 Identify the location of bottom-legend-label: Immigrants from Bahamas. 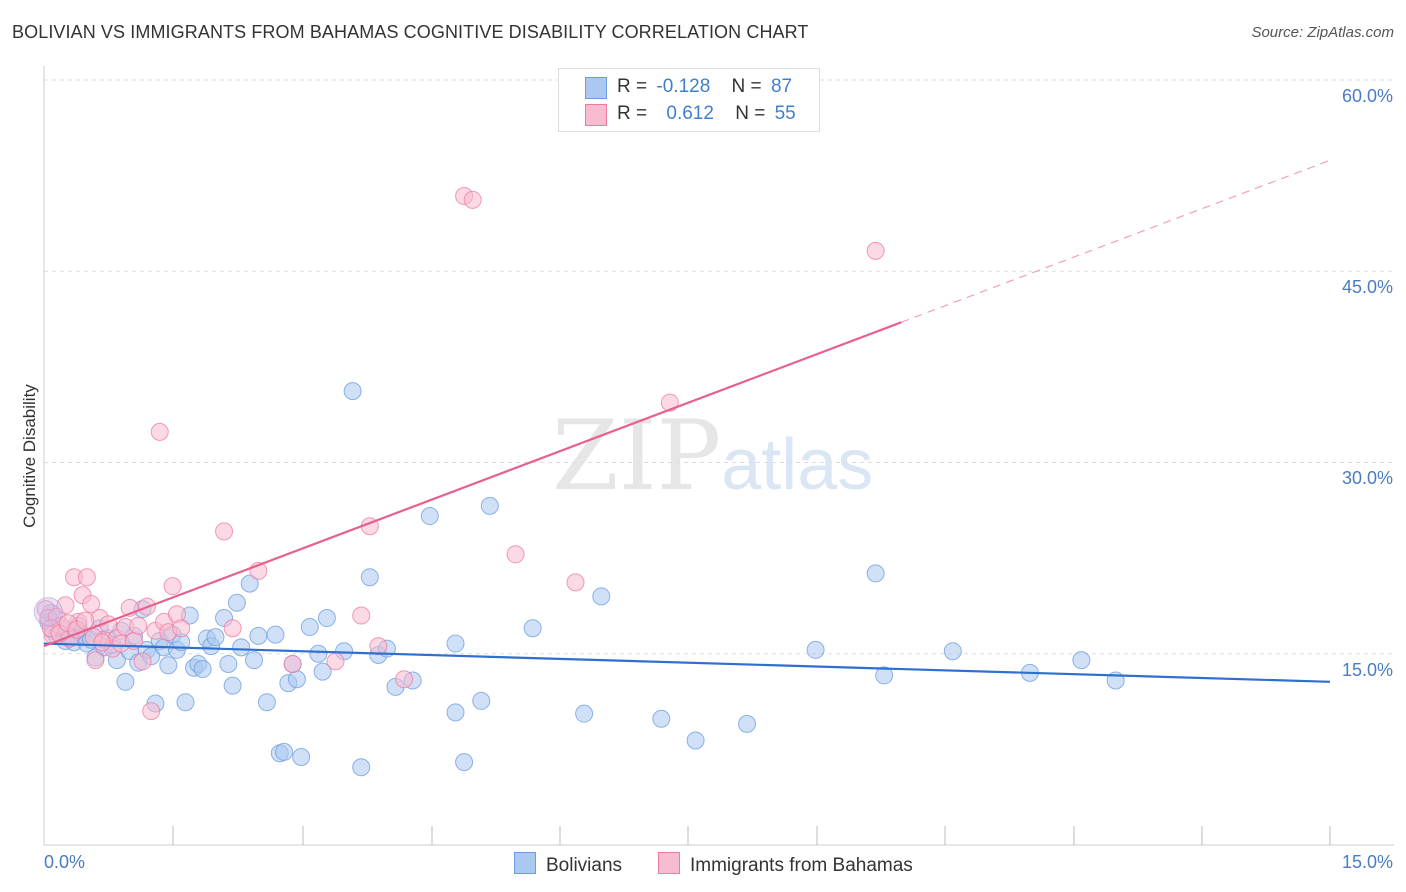
(801, 865).